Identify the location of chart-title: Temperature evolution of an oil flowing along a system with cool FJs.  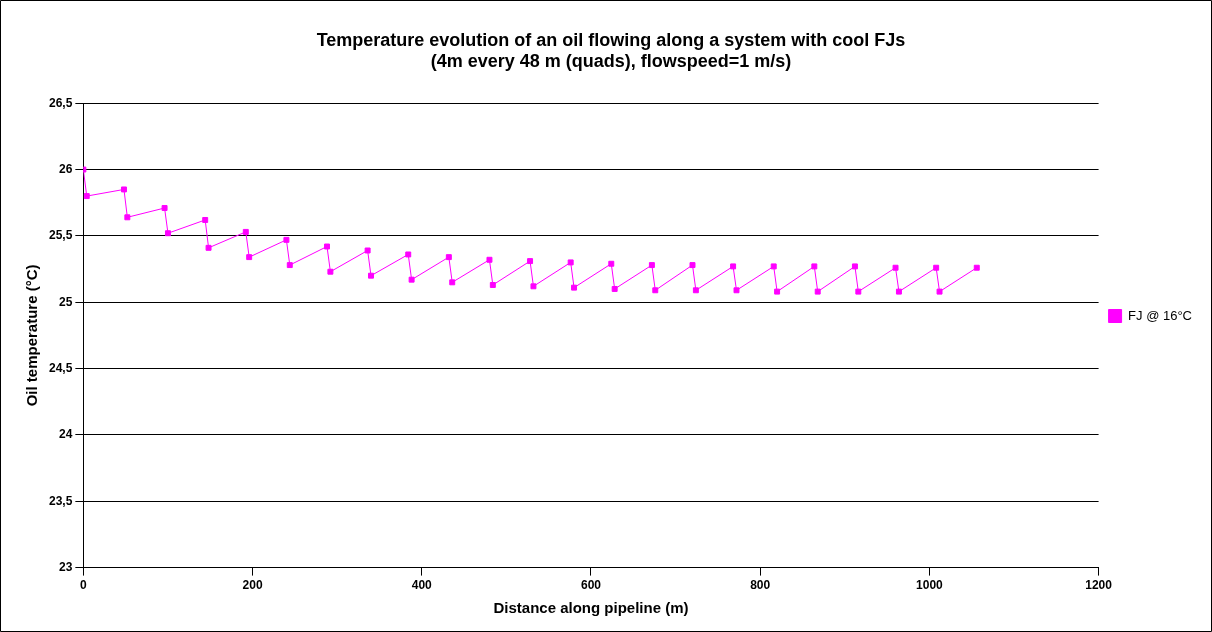
(611, 39).